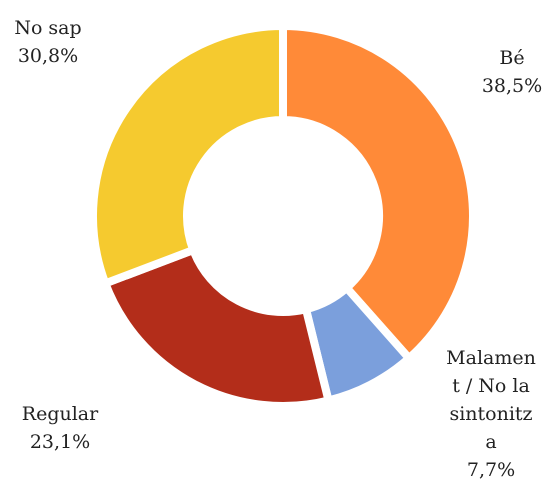 The height and width of the screenshot is (502, 556). What do you see at coordinates (60, 414) in the screenshot?
I see `slice-label-regular-line-1: Regular` at bounding box center [60, 414].